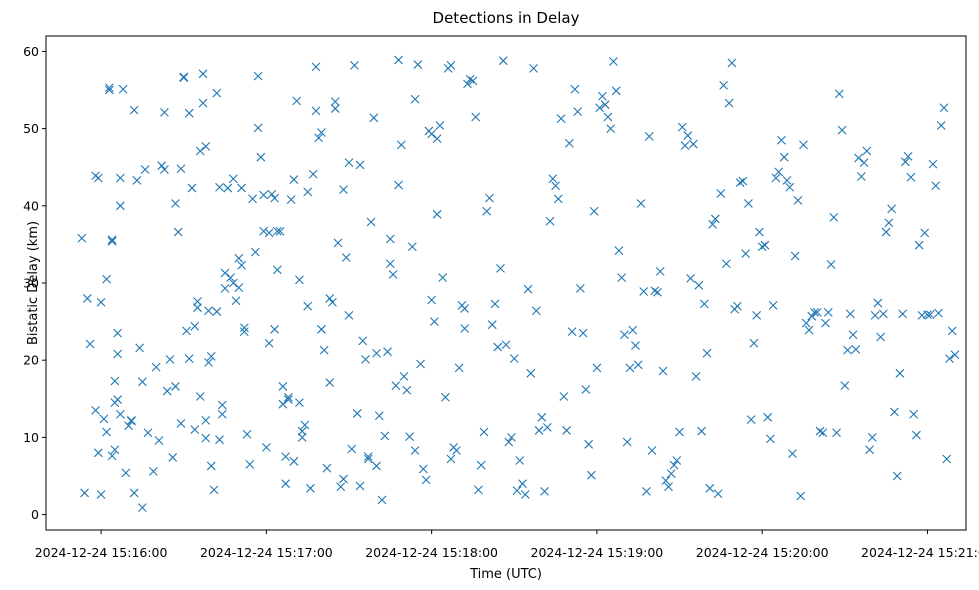 The image size is (979, 590). What do you see at coordinates (31, 51) in the screenshot?
I see `y-tick-label: 60` at bounding box center [31, 51].